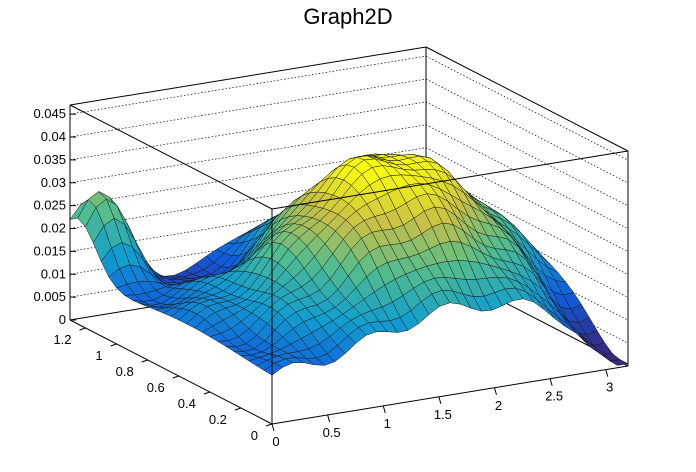 This screenshot has width=696, height=472. What do you see at coordinates (347, 16) in the screenshot?
I see `chart-title: Graph2D` at bounding box center [347, 16].